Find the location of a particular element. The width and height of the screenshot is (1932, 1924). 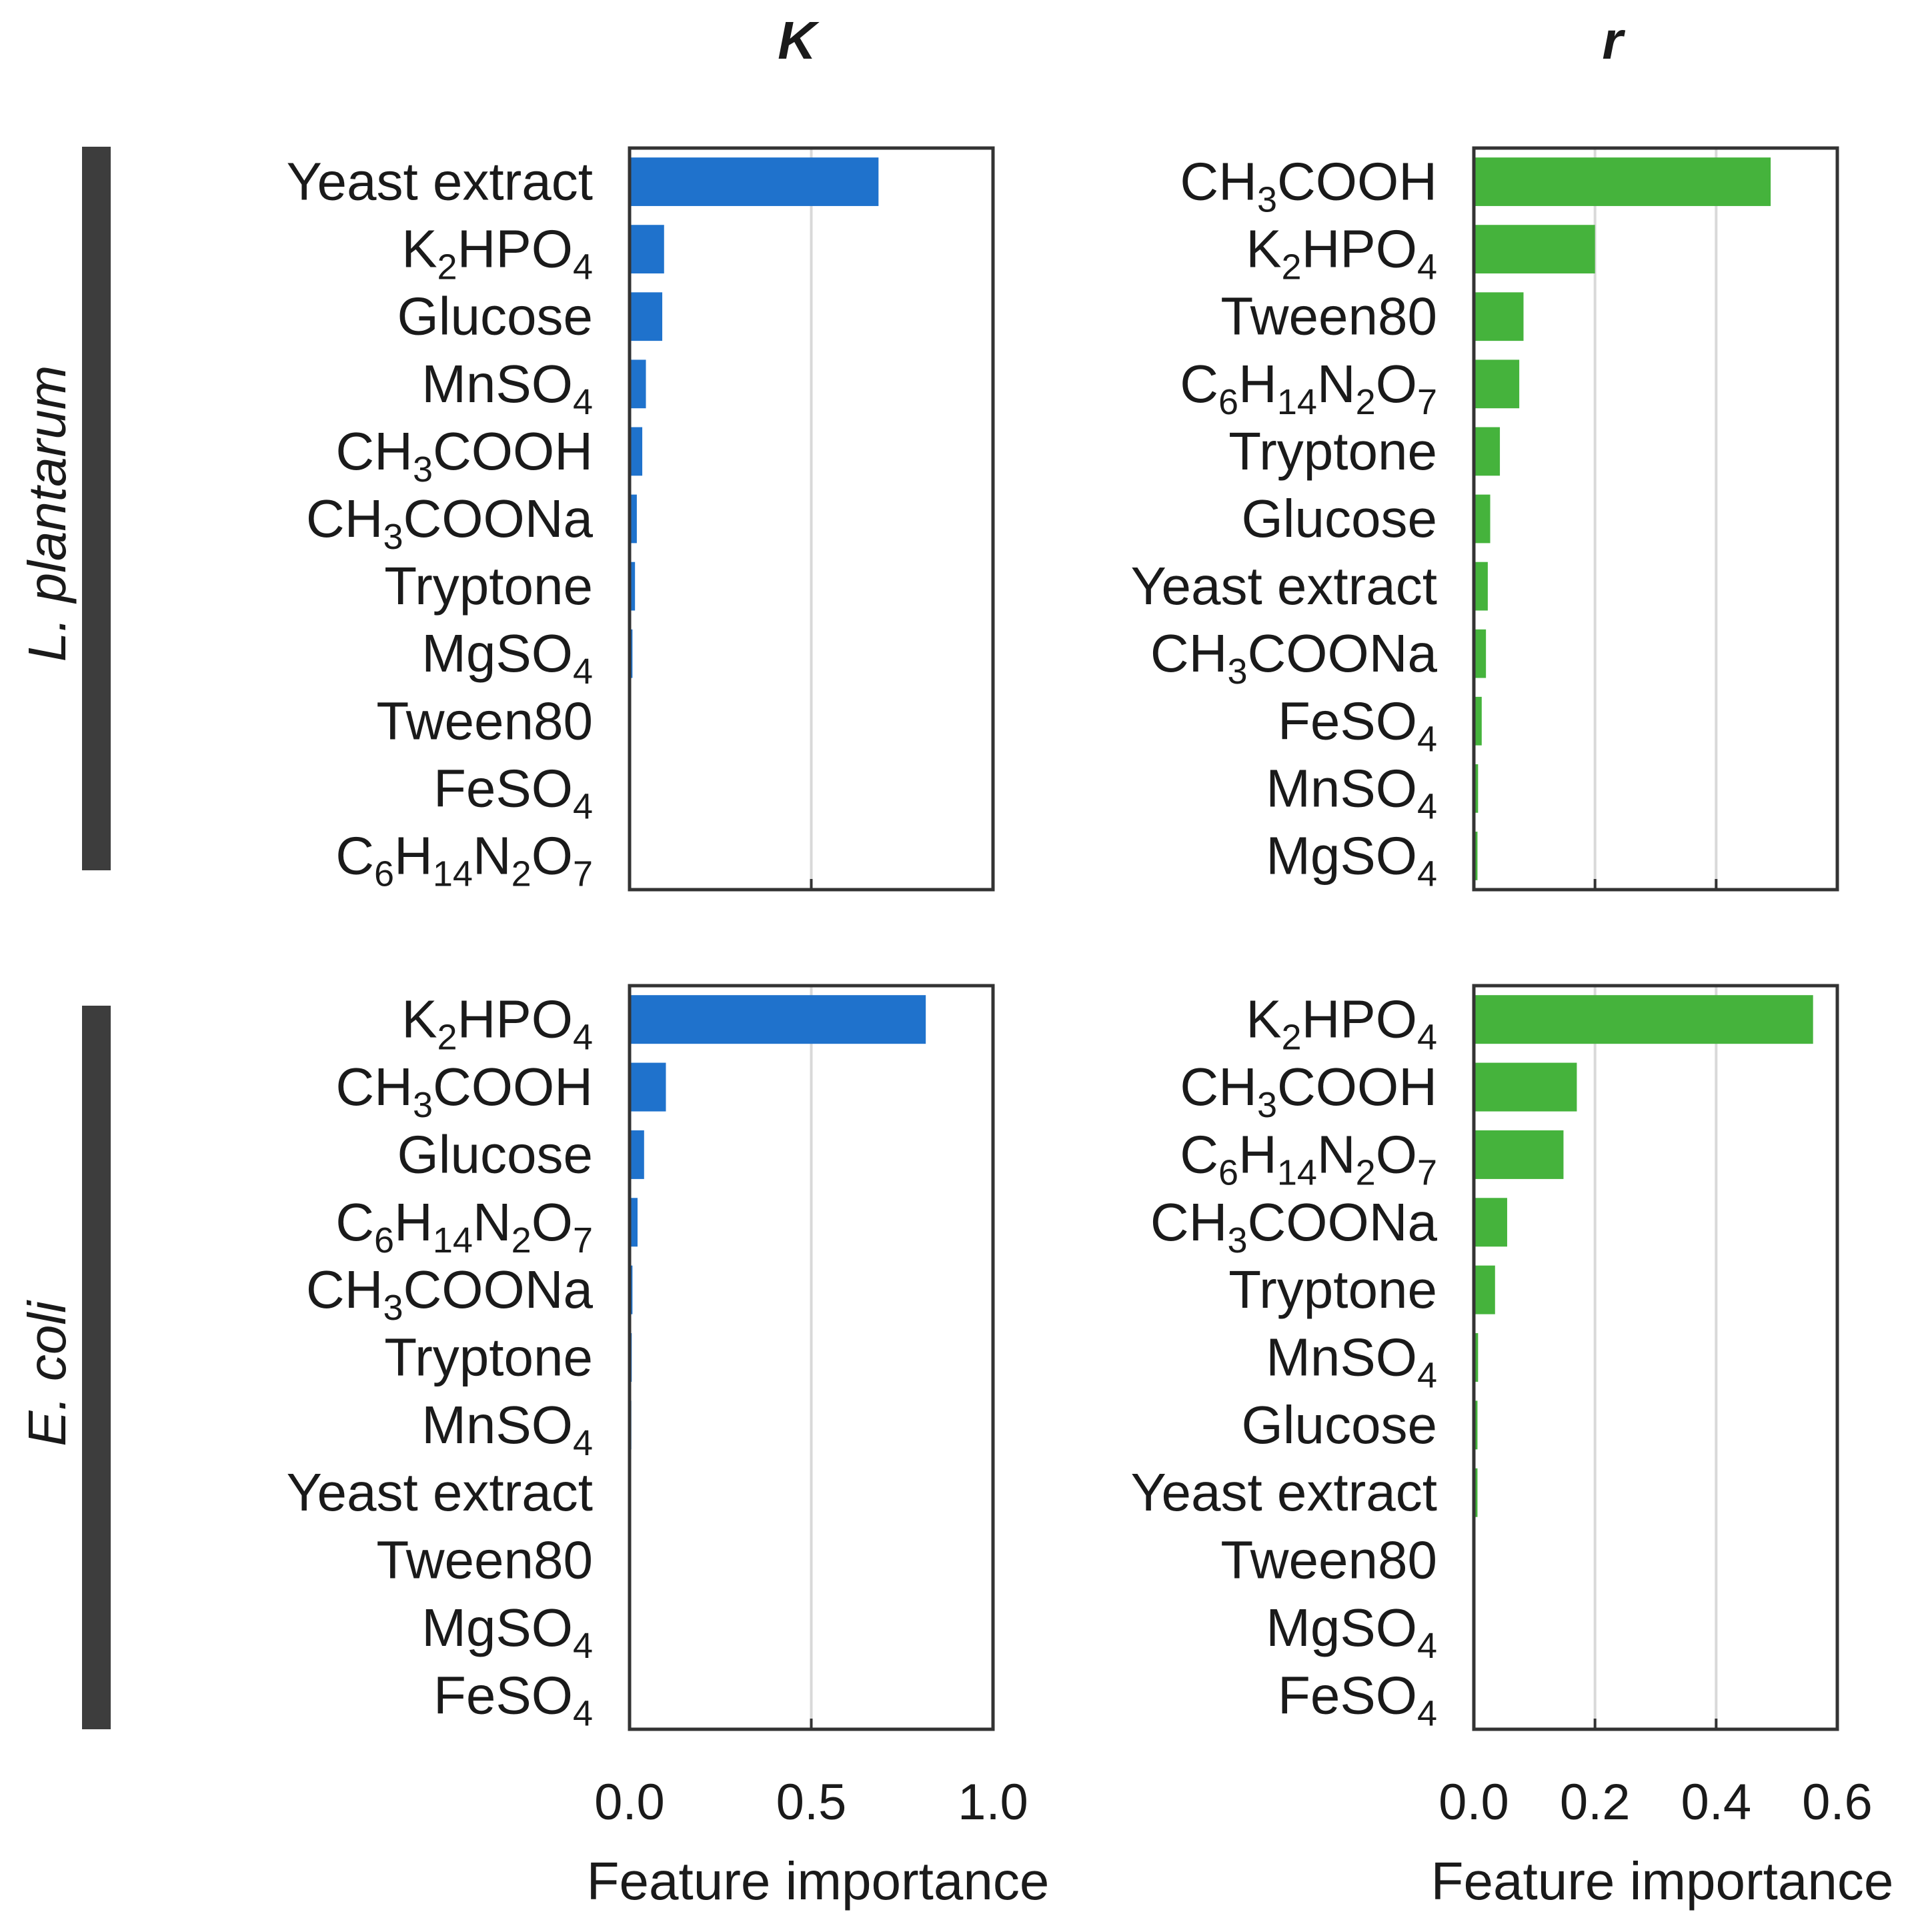

row-bar-e-coli is located at coordinates (96, 1367).